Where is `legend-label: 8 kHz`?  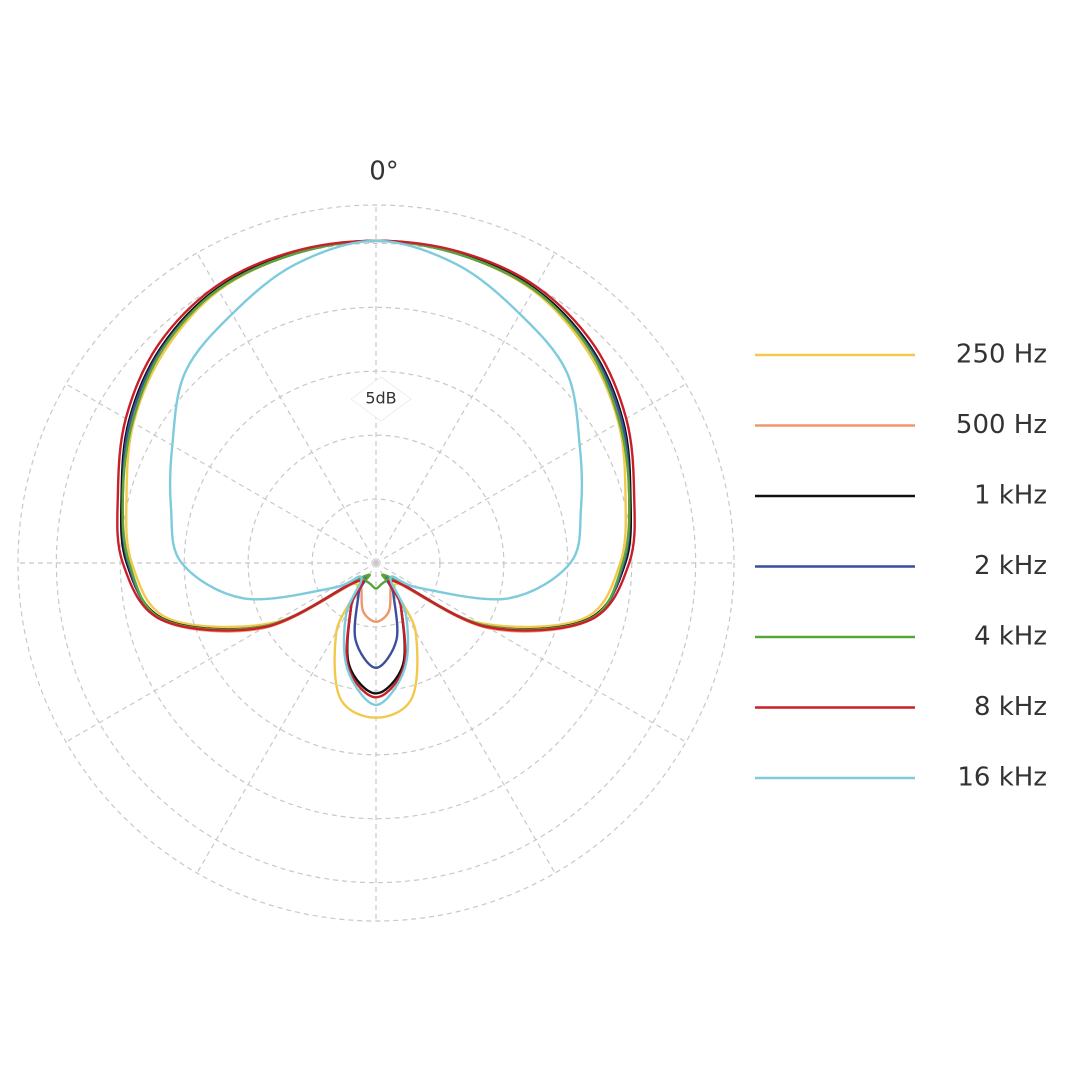 legend-label: 8 kHz is located at coordinates (1010, 707).